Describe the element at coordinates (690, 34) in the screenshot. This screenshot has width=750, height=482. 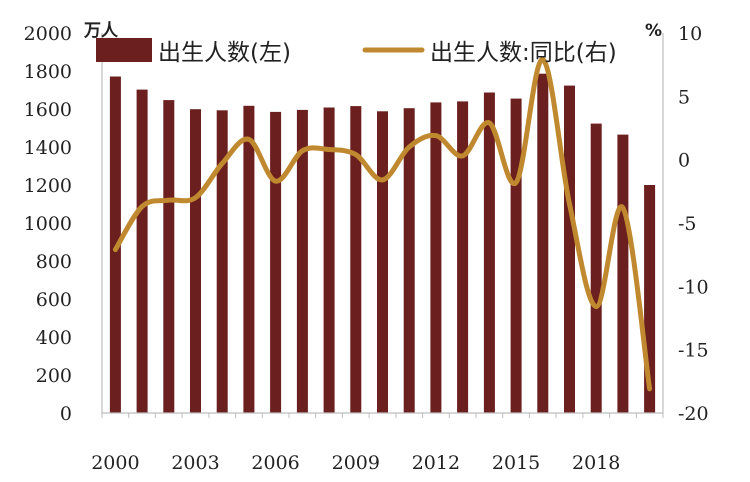
I see `right-tick-label: 10` at that location.